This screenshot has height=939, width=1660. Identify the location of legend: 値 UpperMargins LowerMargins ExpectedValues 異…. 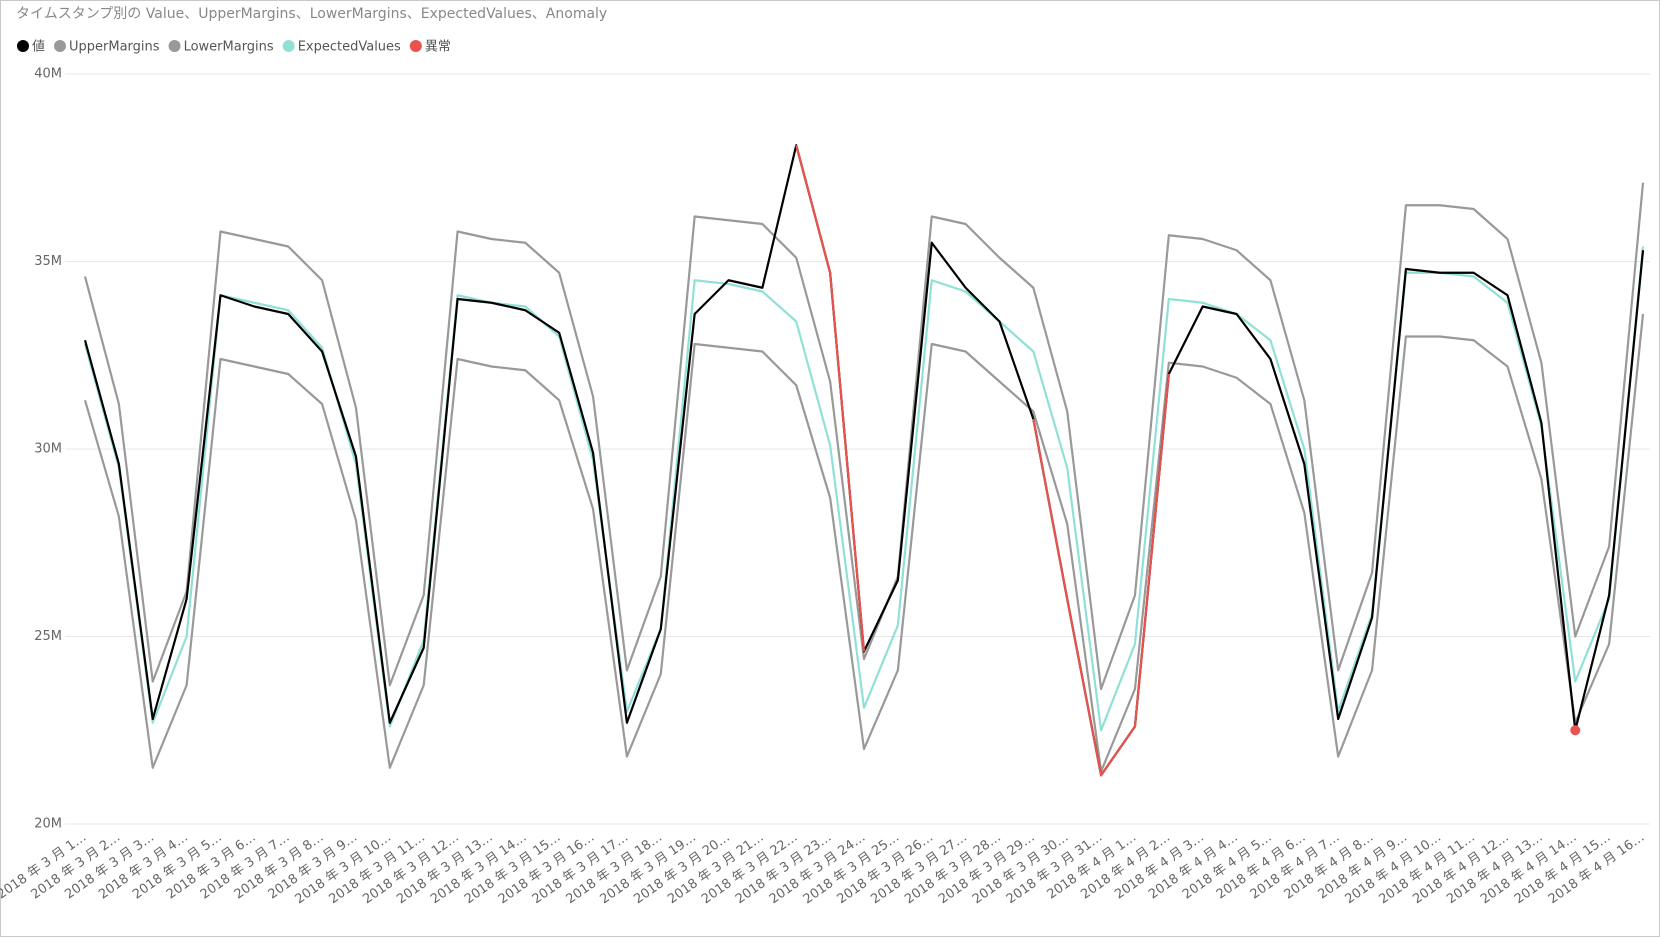
(234, 47).